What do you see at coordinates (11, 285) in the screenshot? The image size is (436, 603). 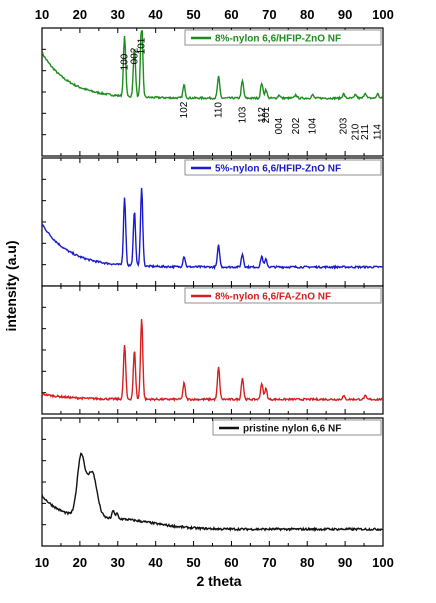 I see `y-axis-title: intensity (a.u)` at bounding box center [11, 285].